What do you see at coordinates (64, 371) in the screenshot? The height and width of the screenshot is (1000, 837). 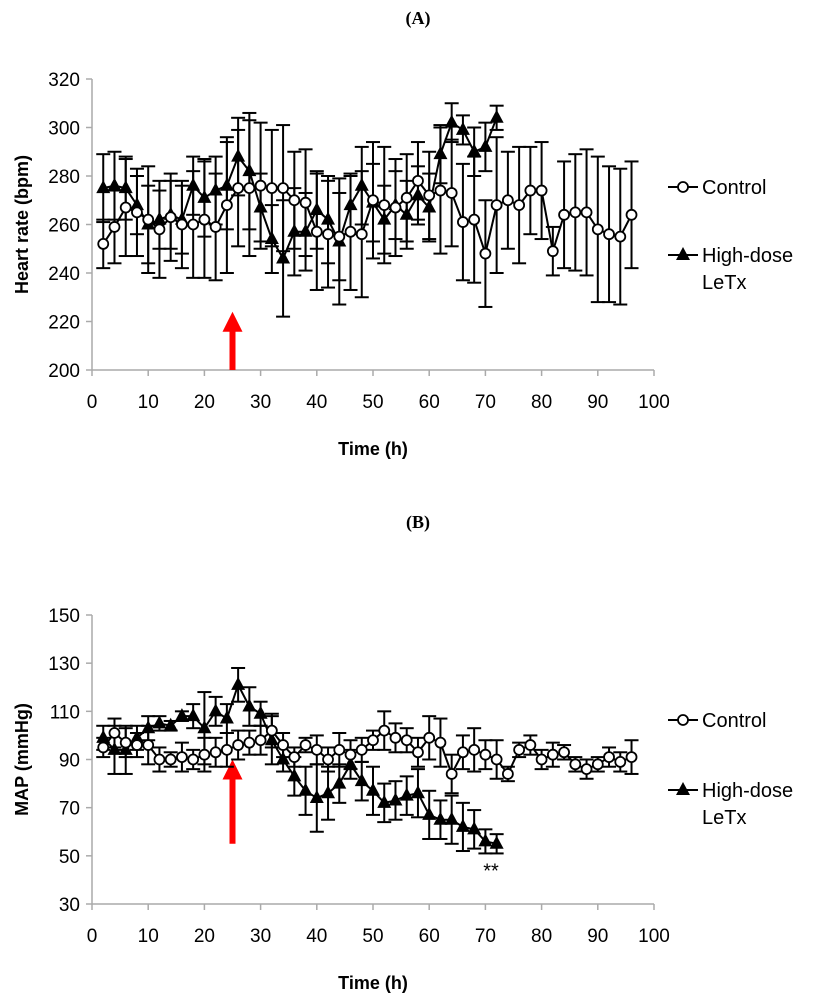 I see `y-tick-label: 200` at bounding box center [64, 371].